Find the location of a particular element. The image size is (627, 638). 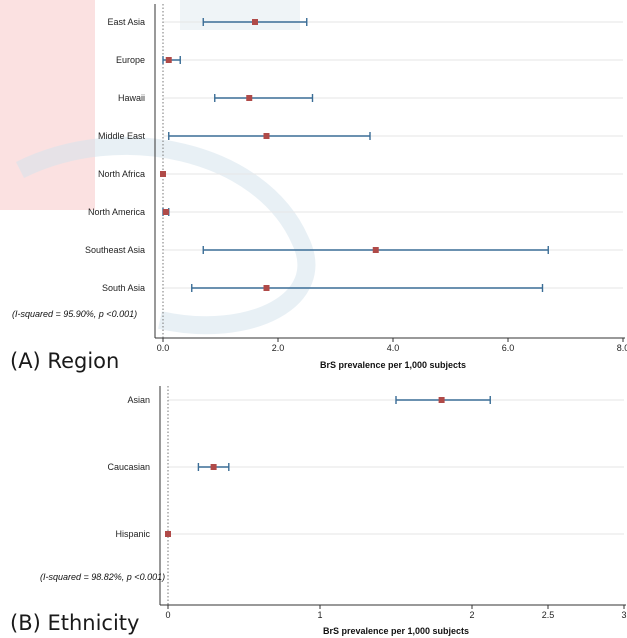

row-label: Hawaii is located at coordinates (131, 98).